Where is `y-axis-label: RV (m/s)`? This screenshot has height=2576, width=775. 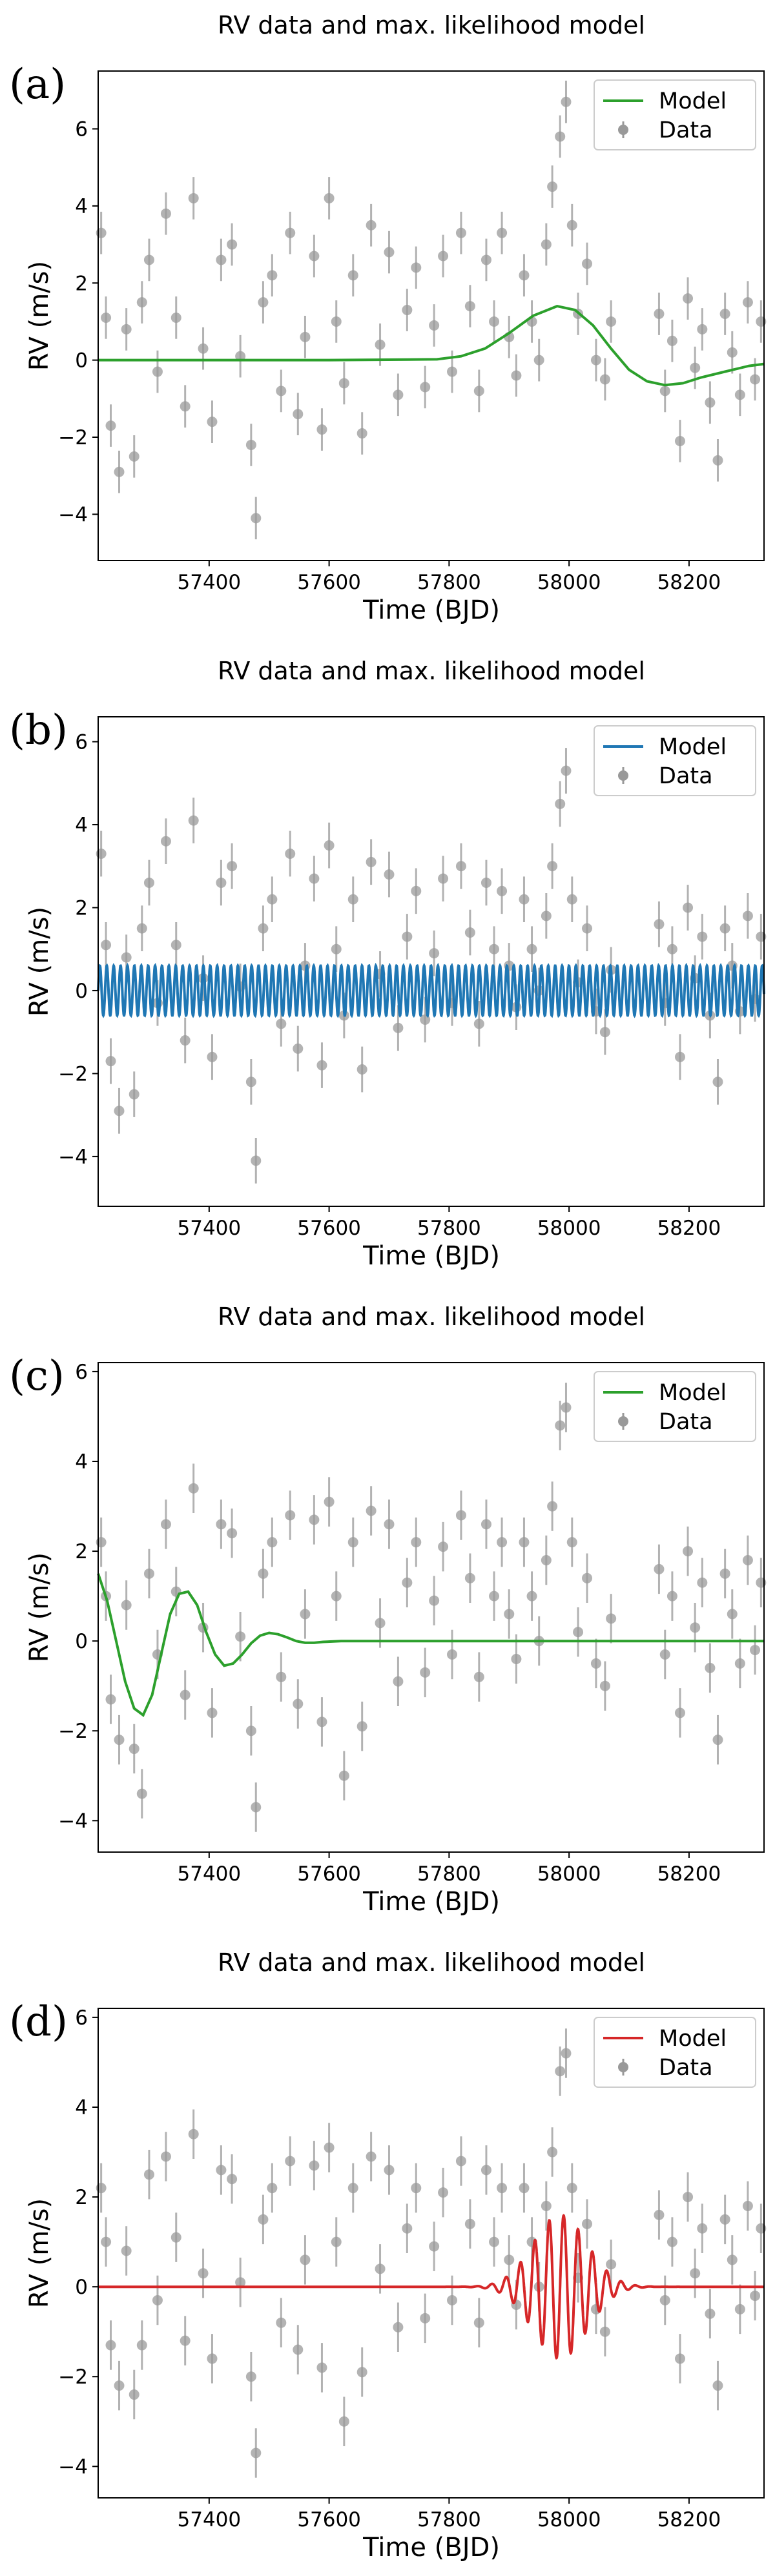
y-axis-label: RV (m/s) is located at coordinates (39, 1607).